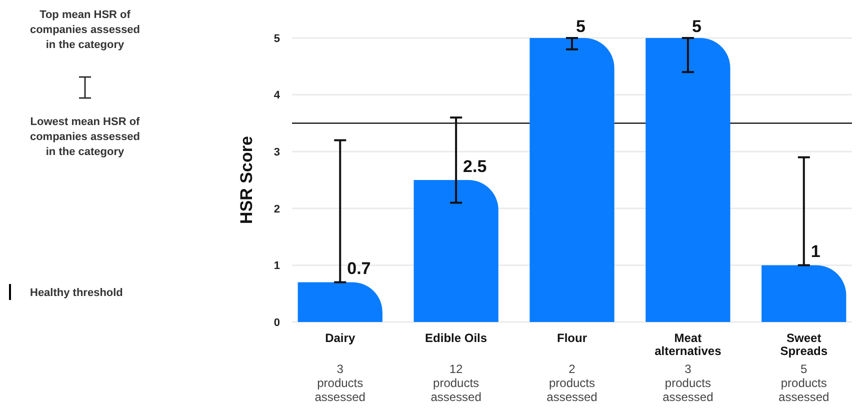 The width and height of the screenshot is (856, 410). Describe the element at coordinates (572, 383) in the screenshot. I see `text: 2 products assessed` at that location.